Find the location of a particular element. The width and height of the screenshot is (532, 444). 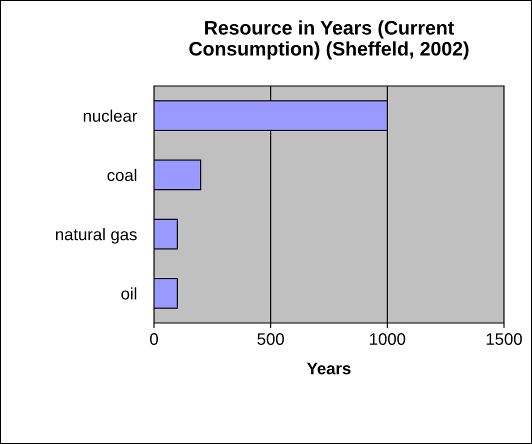

y-tick-label: oil is located at coordinates (128, 293).